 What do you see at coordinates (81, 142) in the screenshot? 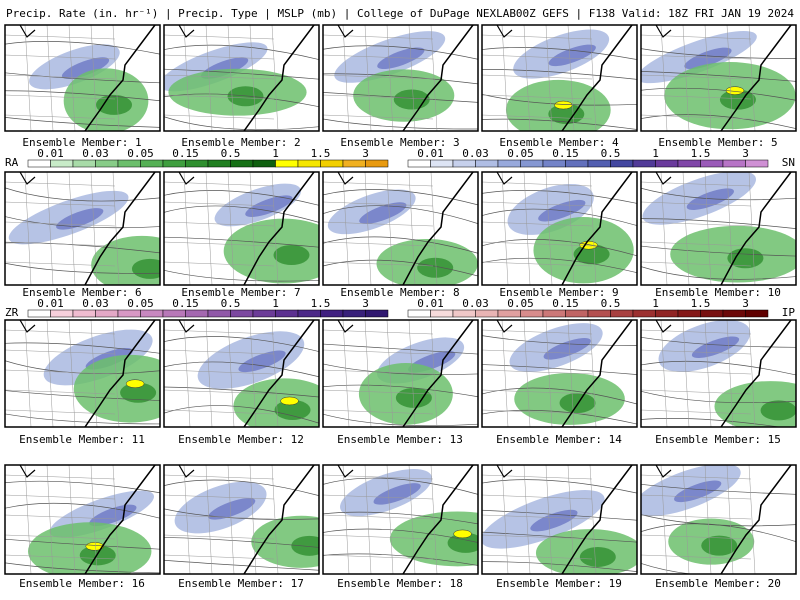
I see `member-label: Ensemble Member: 1` at bounding box center [81, 142].